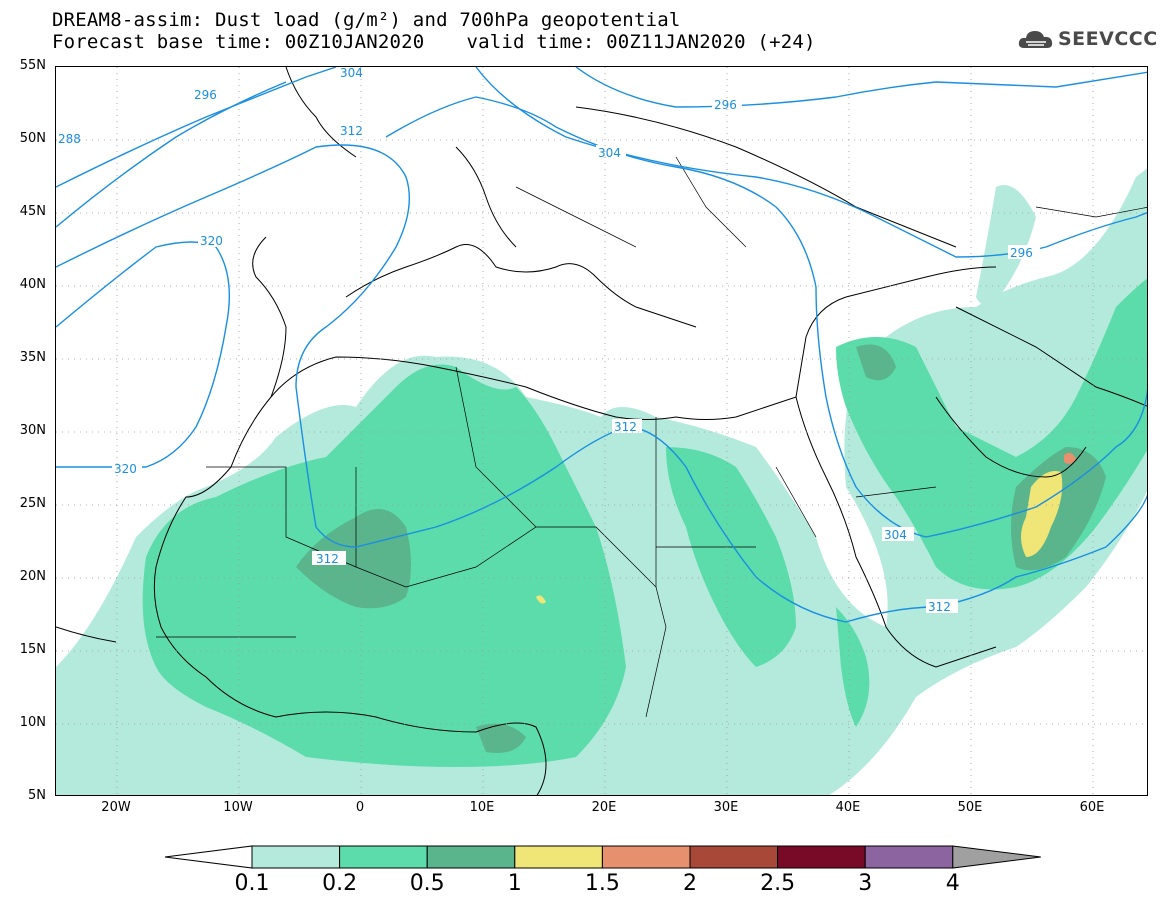  Describe the element at coordinates (32, 284) in the screenshot. I see `latitude-label: 40N` at that location.